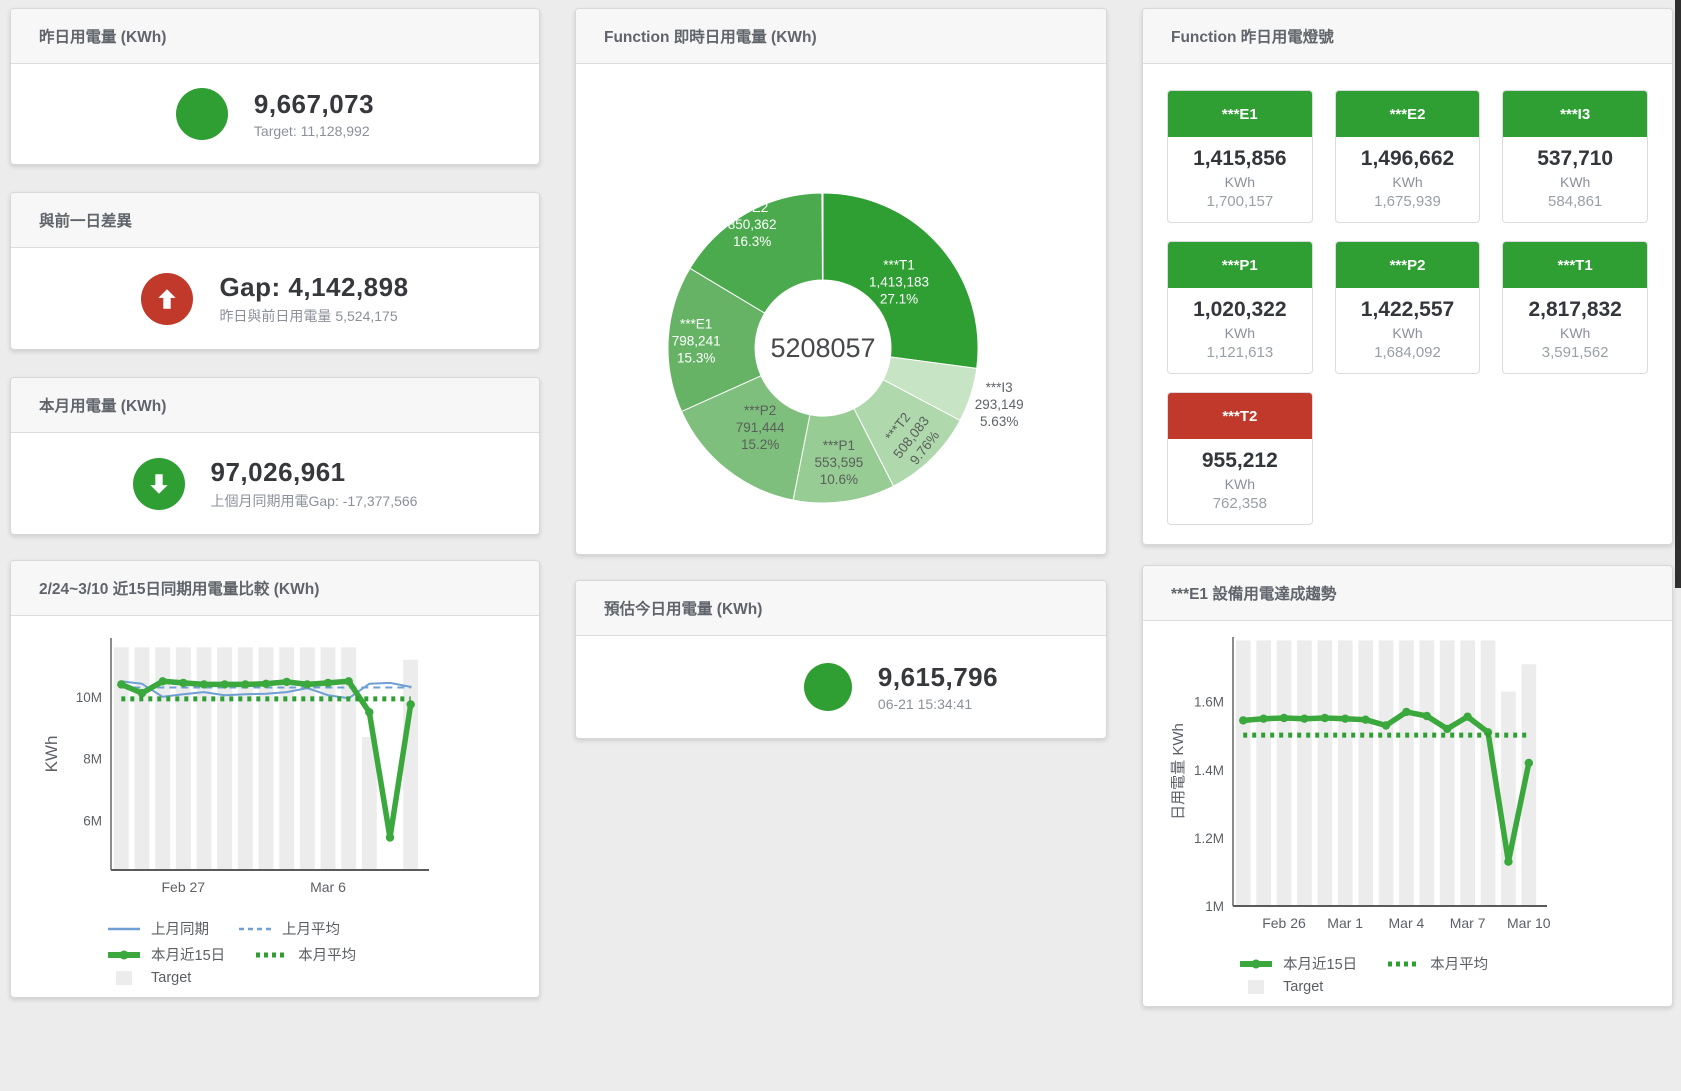 The height and width of the screenshot is (1091, 1681). I want to click on legend-label: 本月平均, so click(1459, 965).